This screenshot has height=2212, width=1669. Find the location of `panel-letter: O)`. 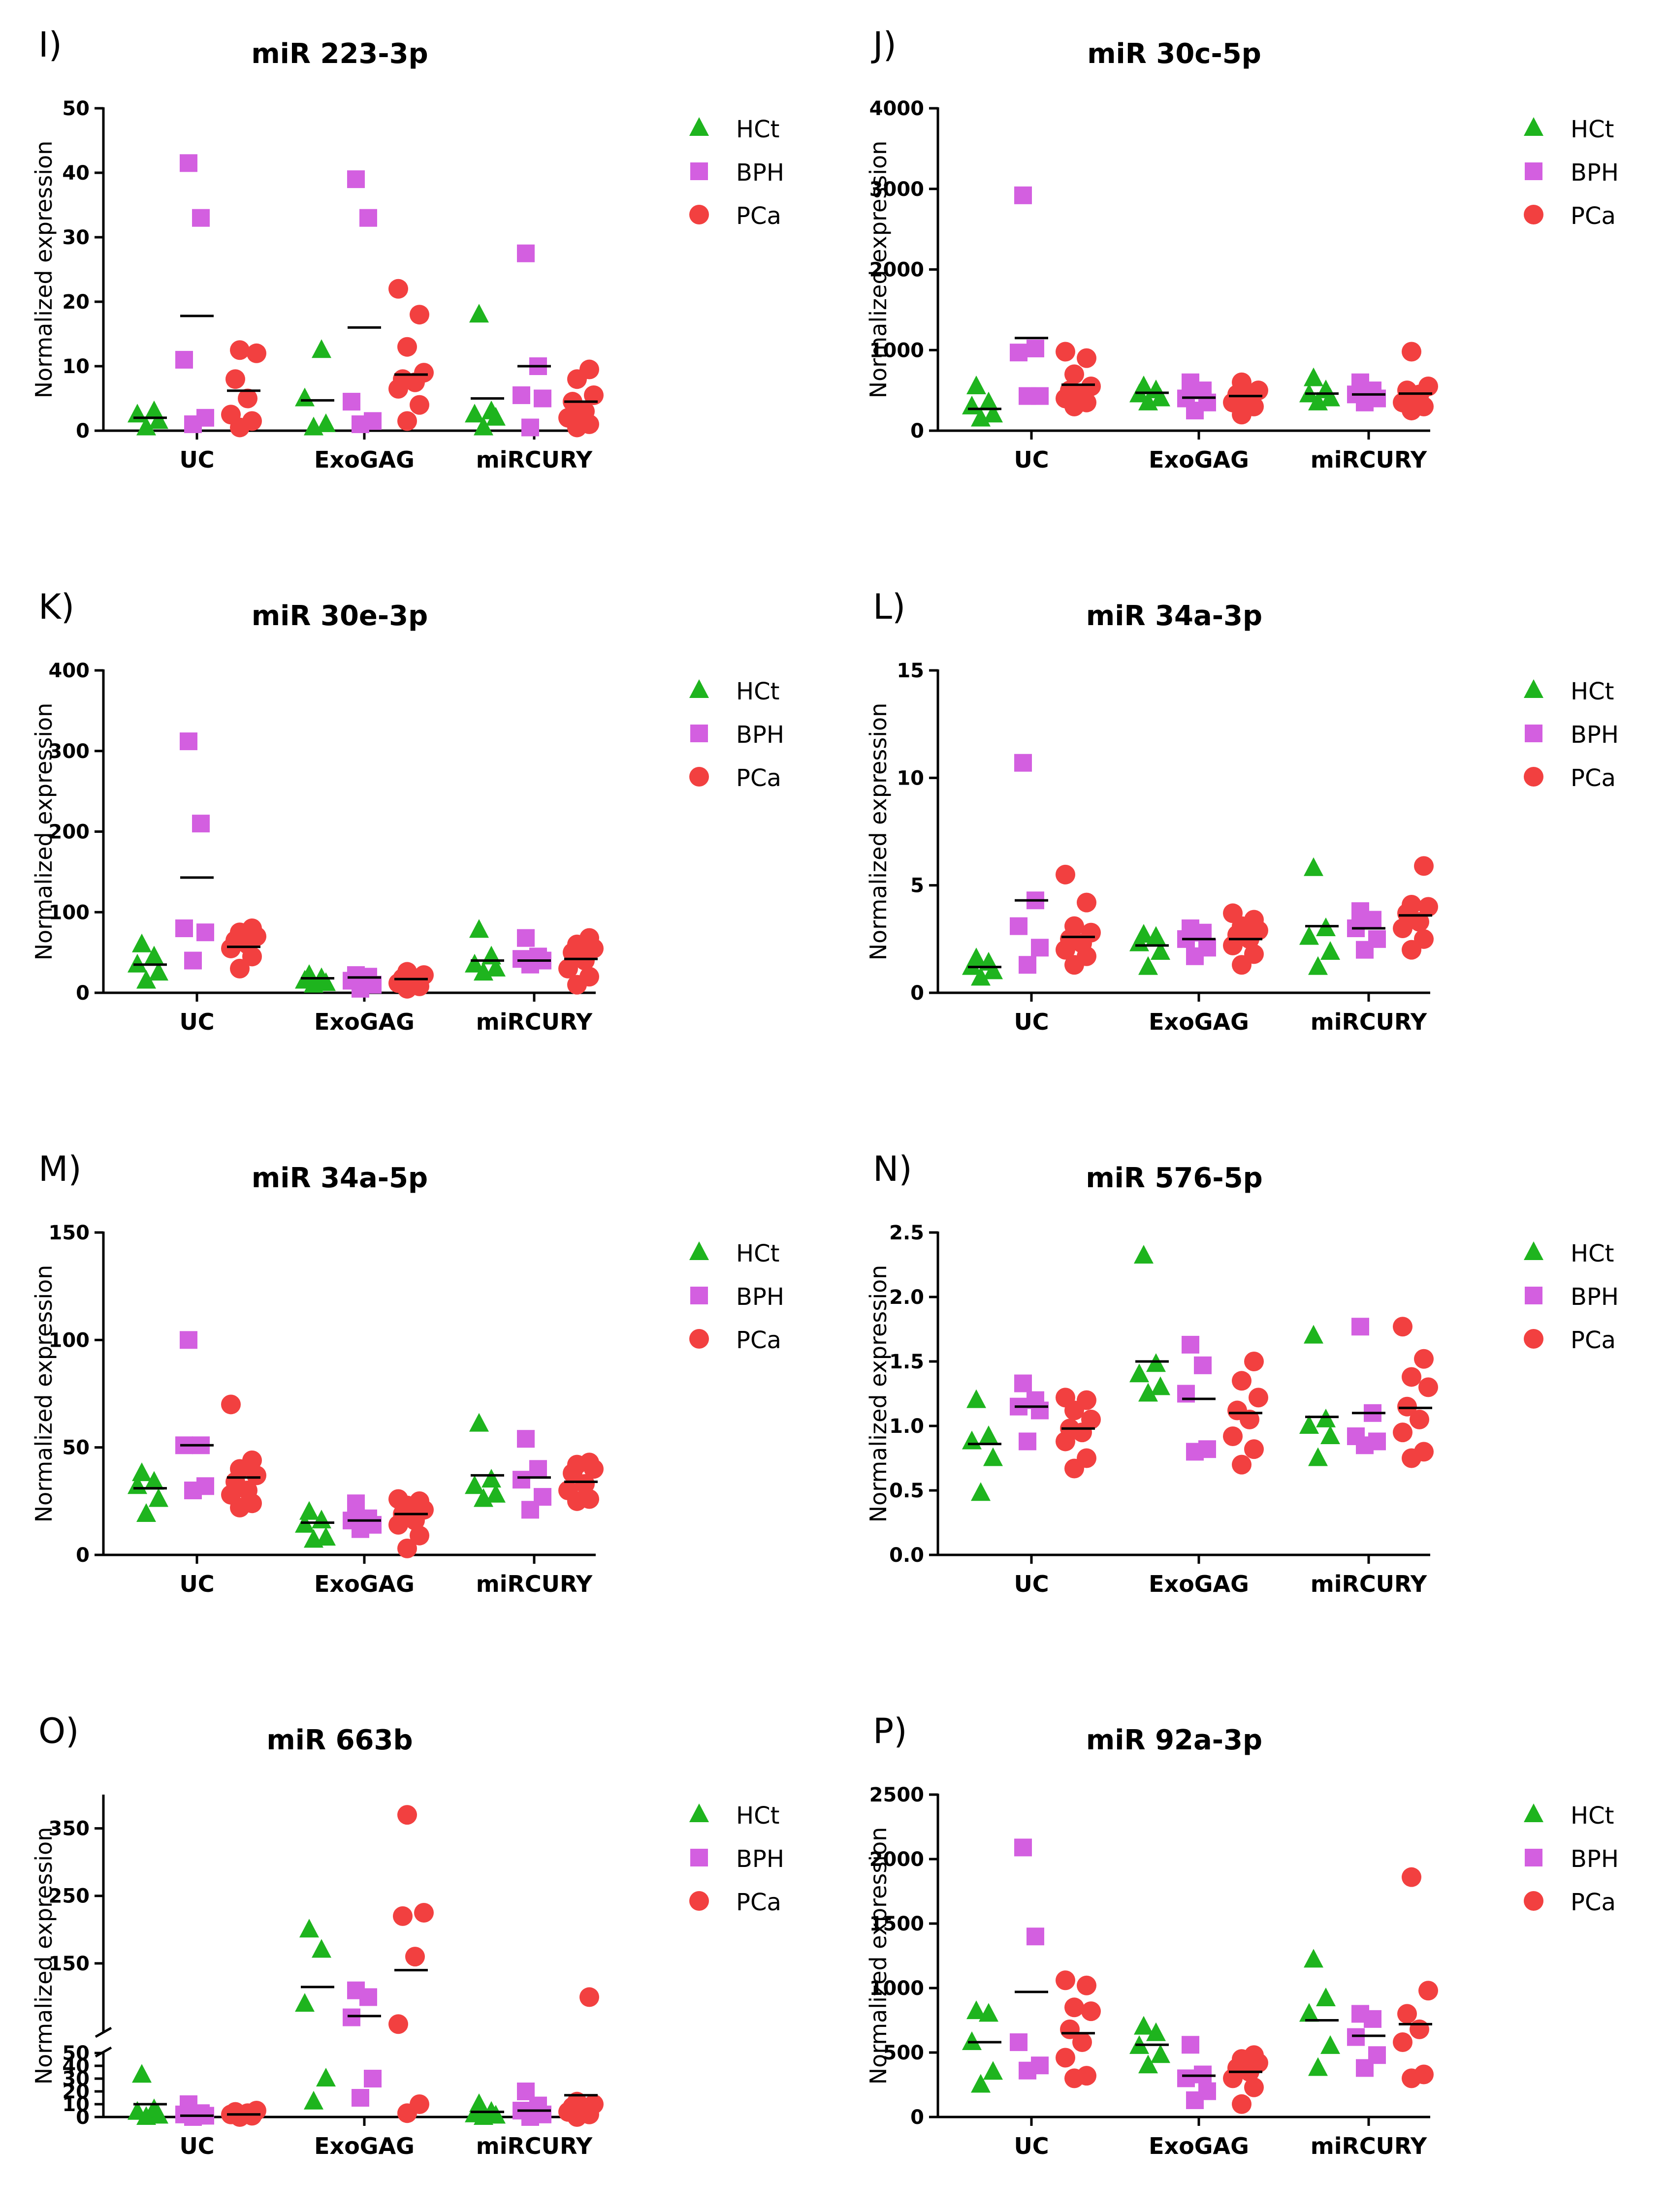

panel-letter: O) is located at coordinates (58, 1731).